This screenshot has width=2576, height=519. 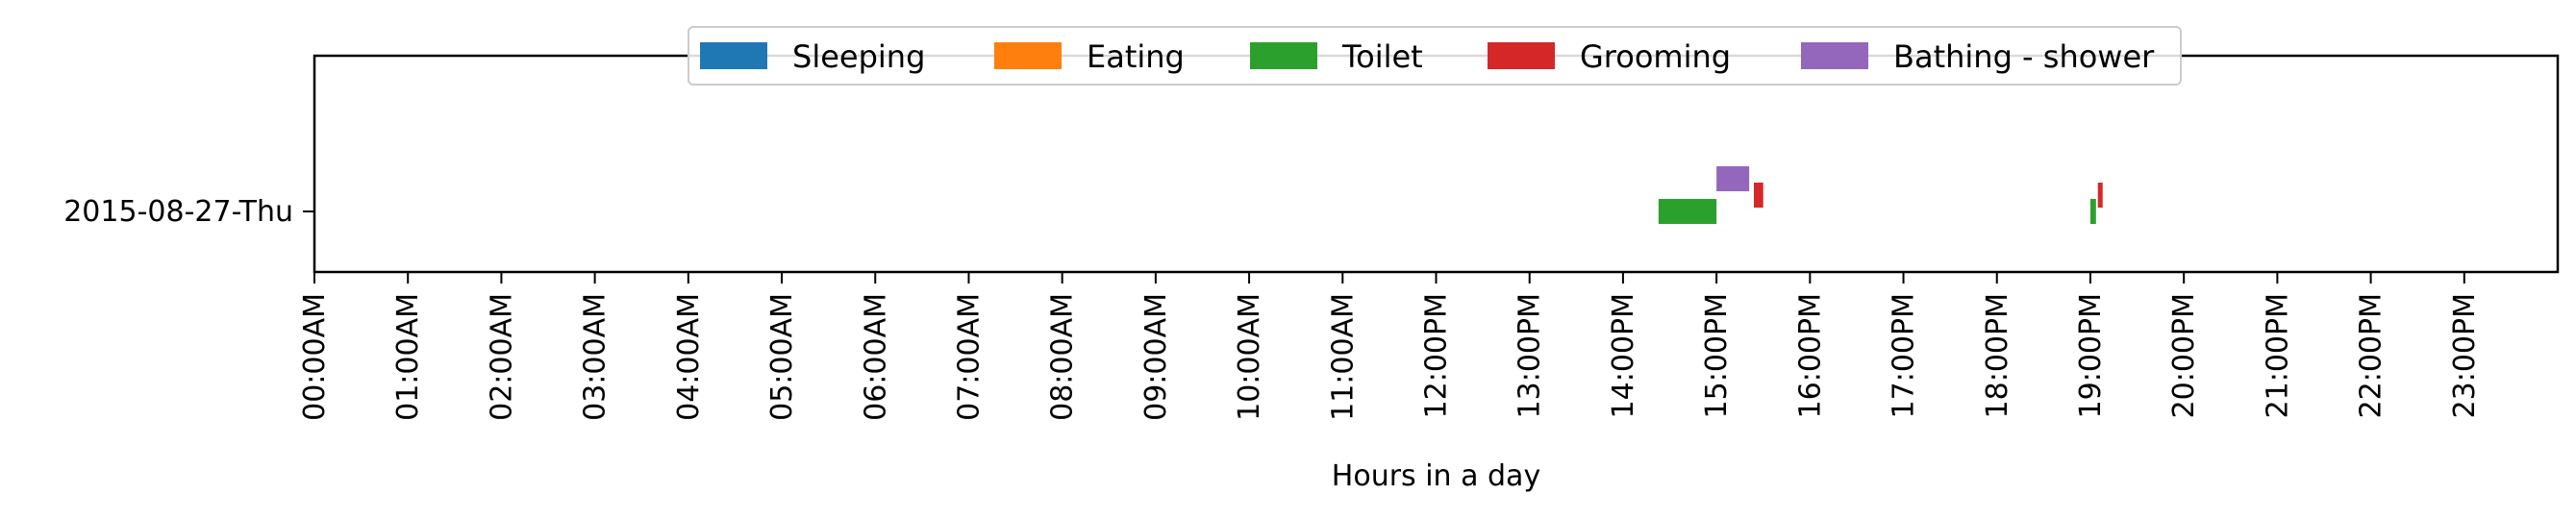 I want to click on x-tick-label: 11:00AM, so click(x=1343, y=357).